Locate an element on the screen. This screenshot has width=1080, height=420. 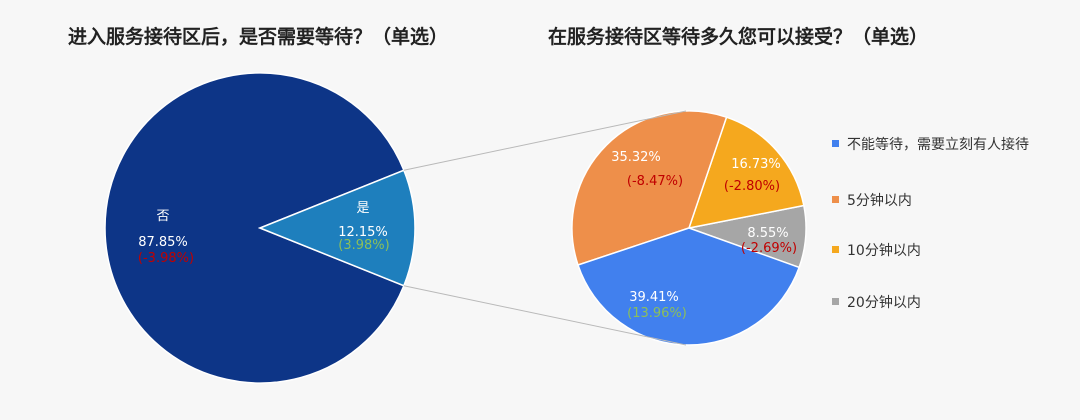
right-chart-title: 在服务接待区等待多久您可以接受？（单选） is located at coordinates (738, 37).